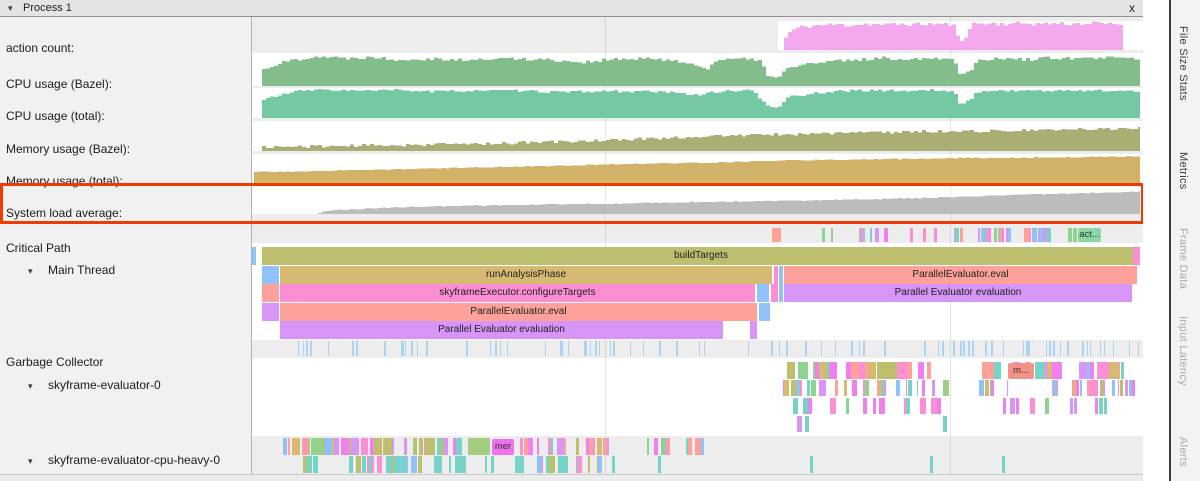 This screenshot has width=1200, height=481. I want to click on sidebar-tab-file-size-stats: File Size Stats, so click(1183, 63).